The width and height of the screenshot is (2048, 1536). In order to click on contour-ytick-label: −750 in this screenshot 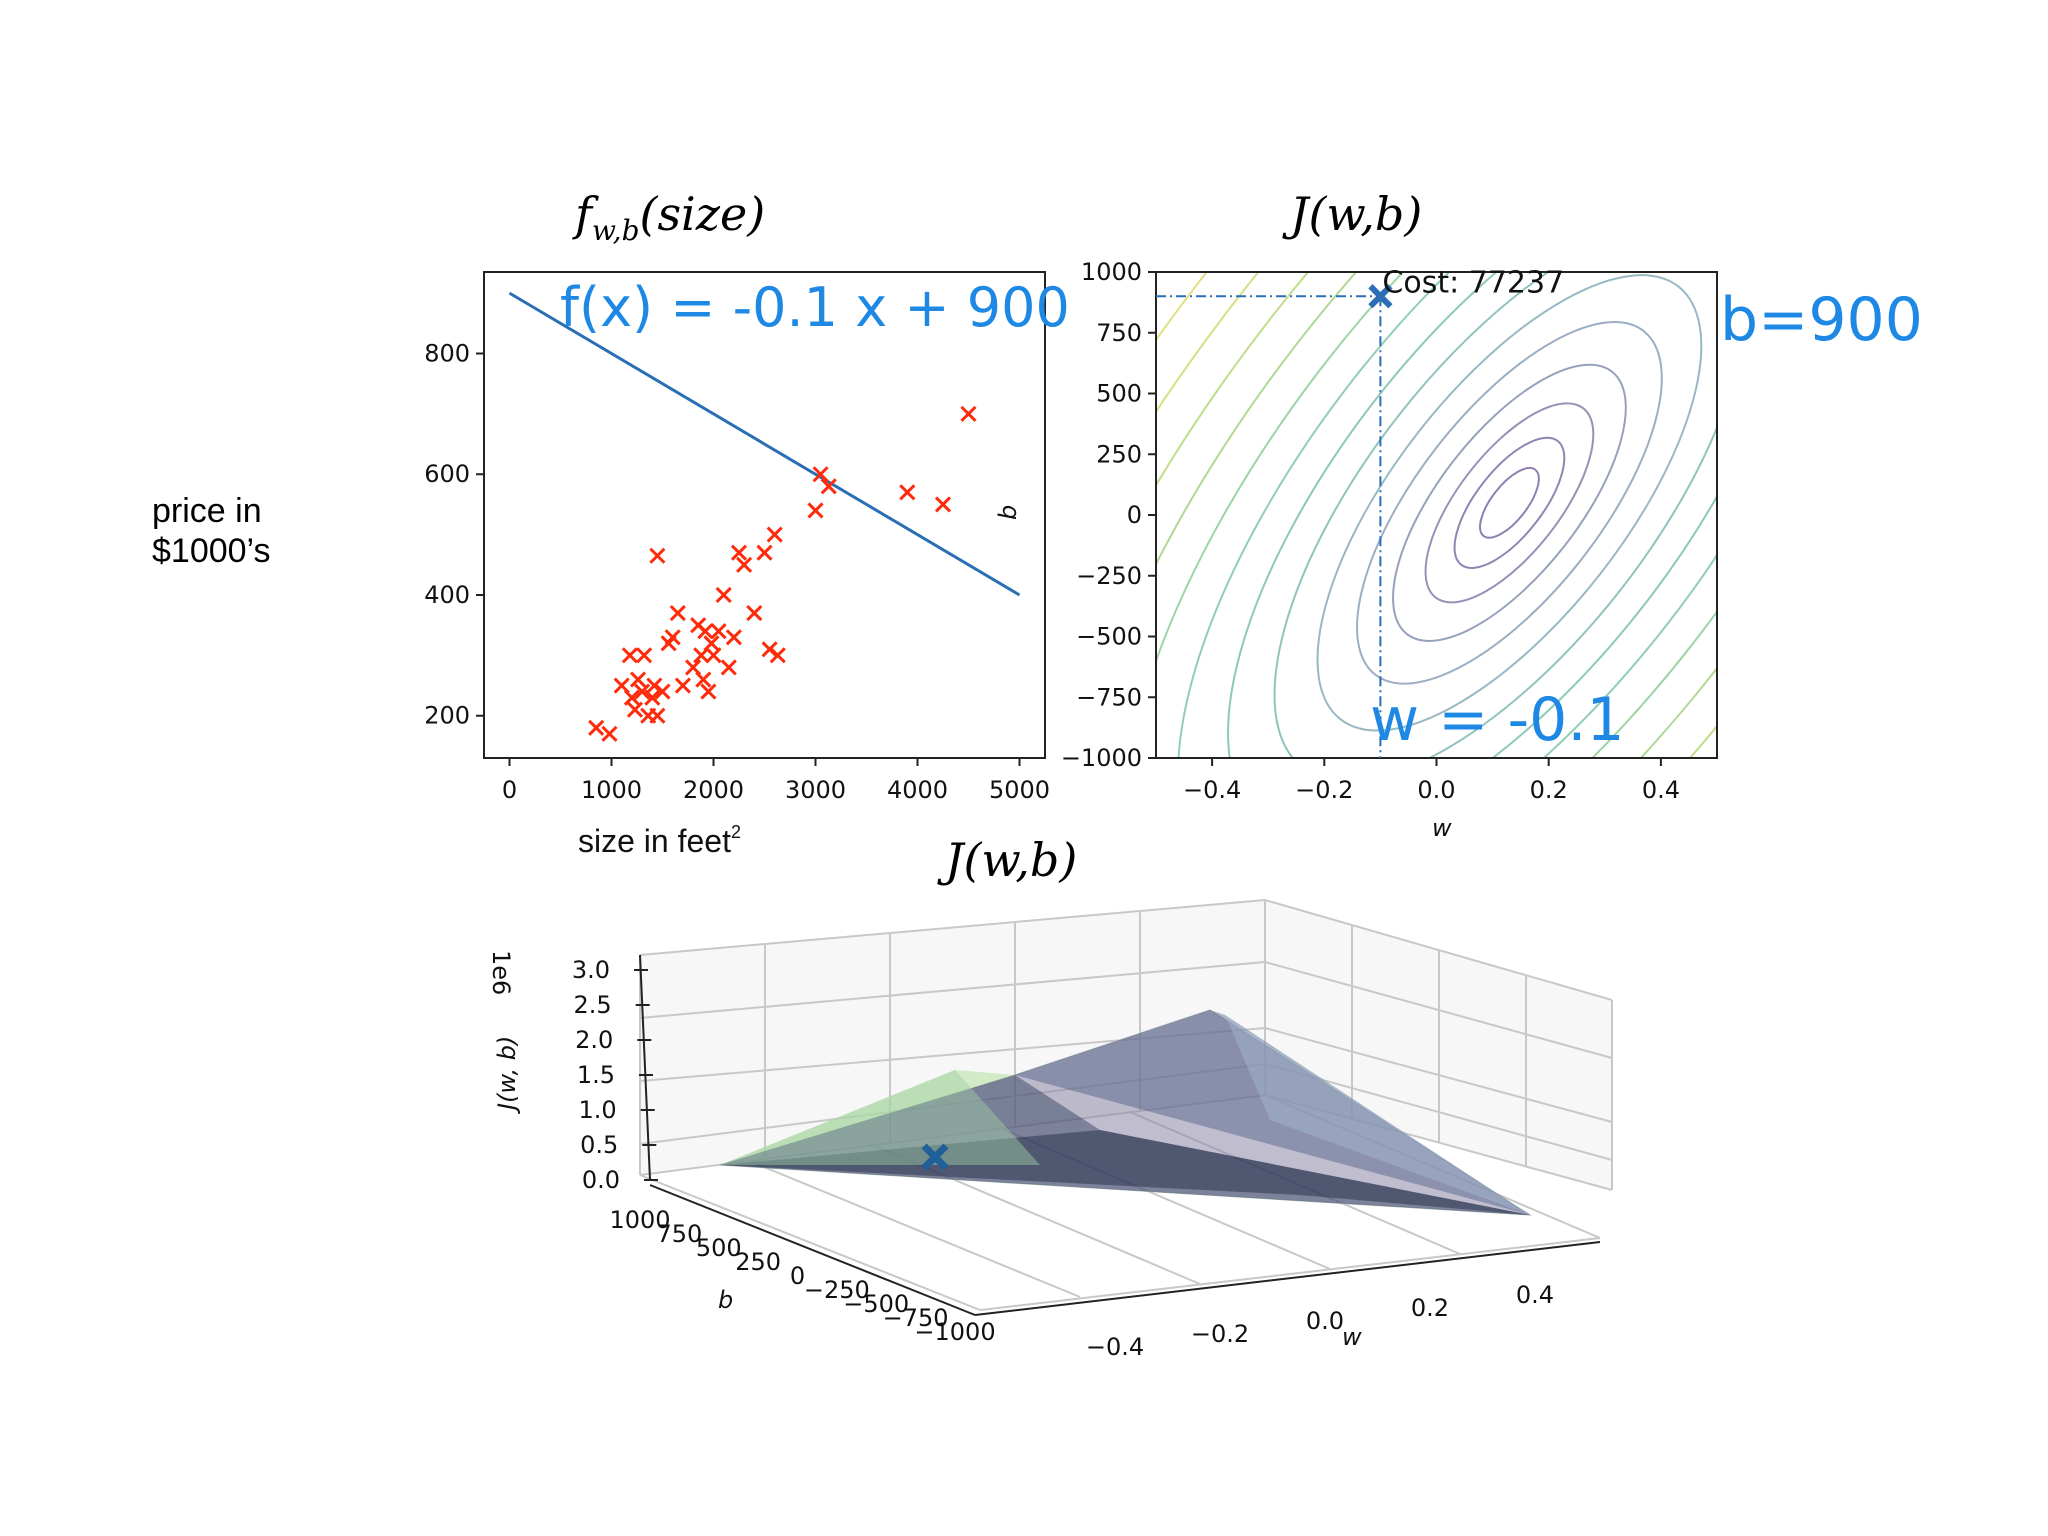, I will do `click(1109, 697)`.